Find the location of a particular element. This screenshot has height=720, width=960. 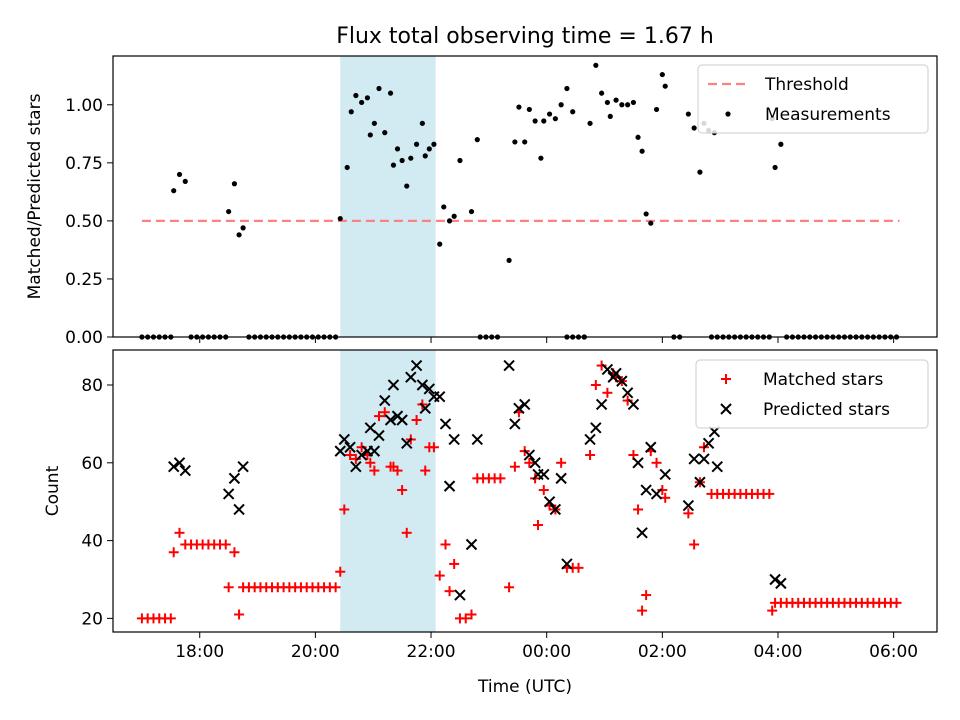

legend-top: Threshold Measurements is located at coordinates (813, 99).